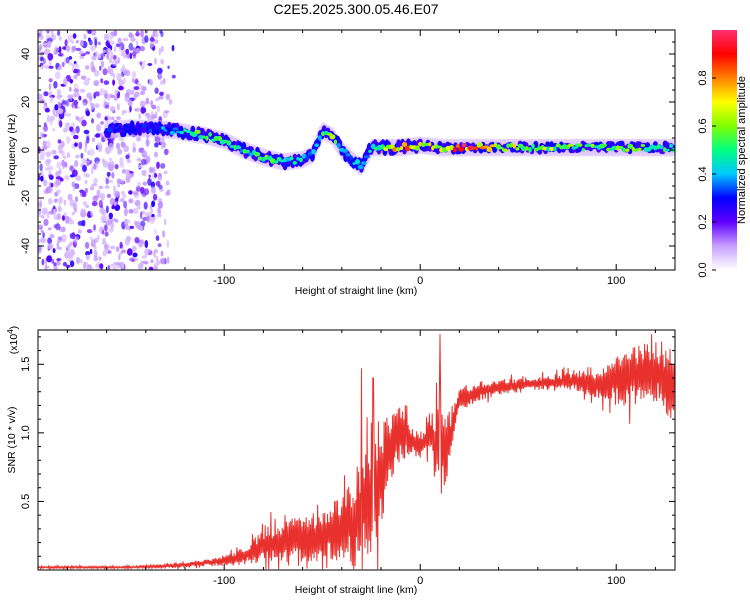 This screenshot has height=600, width=750. What do you see at coordinates (224, 281) in the screenshot?
I see `spectrogram-x-tick-label: -100` at bounding box center [224, 281].